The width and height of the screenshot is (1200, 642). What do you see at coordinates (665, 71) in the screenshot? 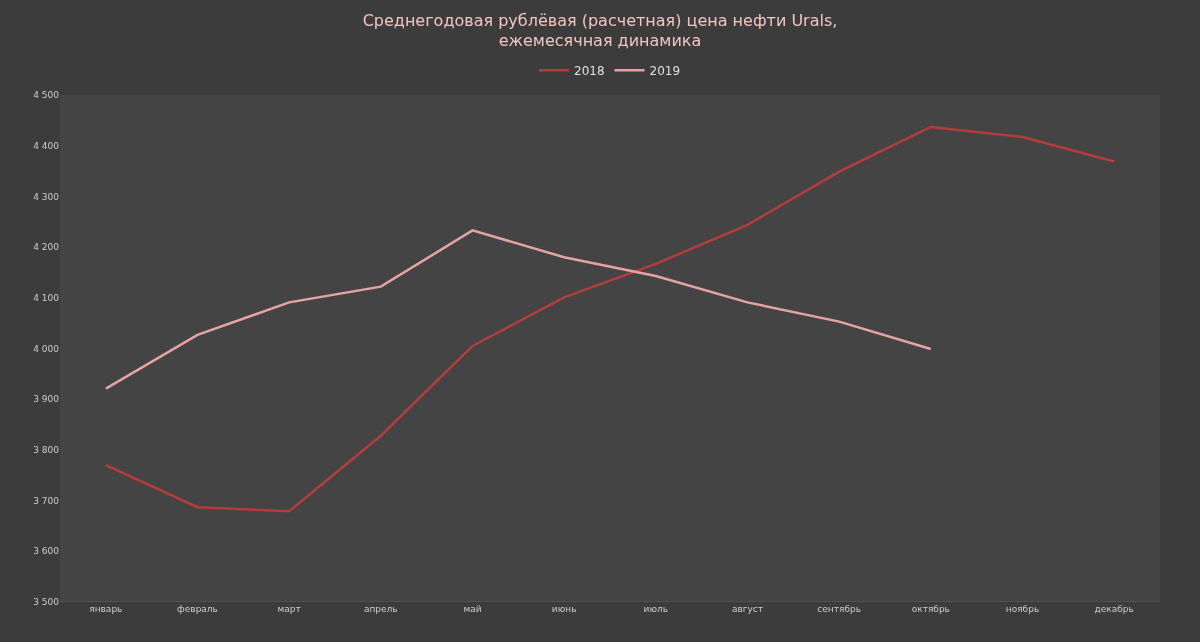
I see `legend-label: 2019` at bounding box center [665, 71].